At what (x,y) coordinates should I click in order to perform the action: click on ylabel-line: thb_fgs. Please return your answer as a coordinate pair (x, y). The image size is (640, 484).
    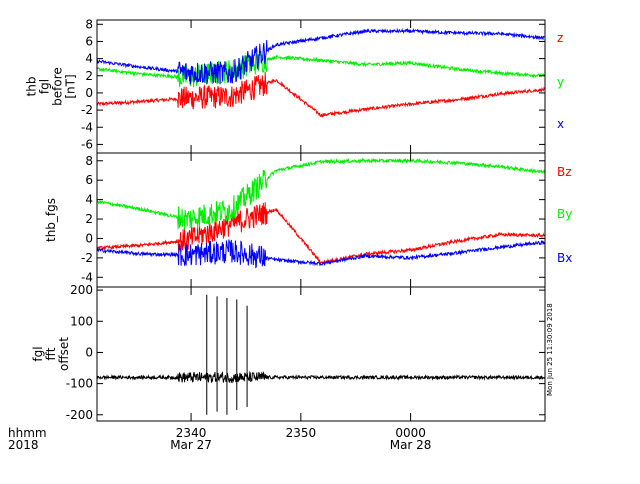
    Looking at the image, I should click on (51, 220).